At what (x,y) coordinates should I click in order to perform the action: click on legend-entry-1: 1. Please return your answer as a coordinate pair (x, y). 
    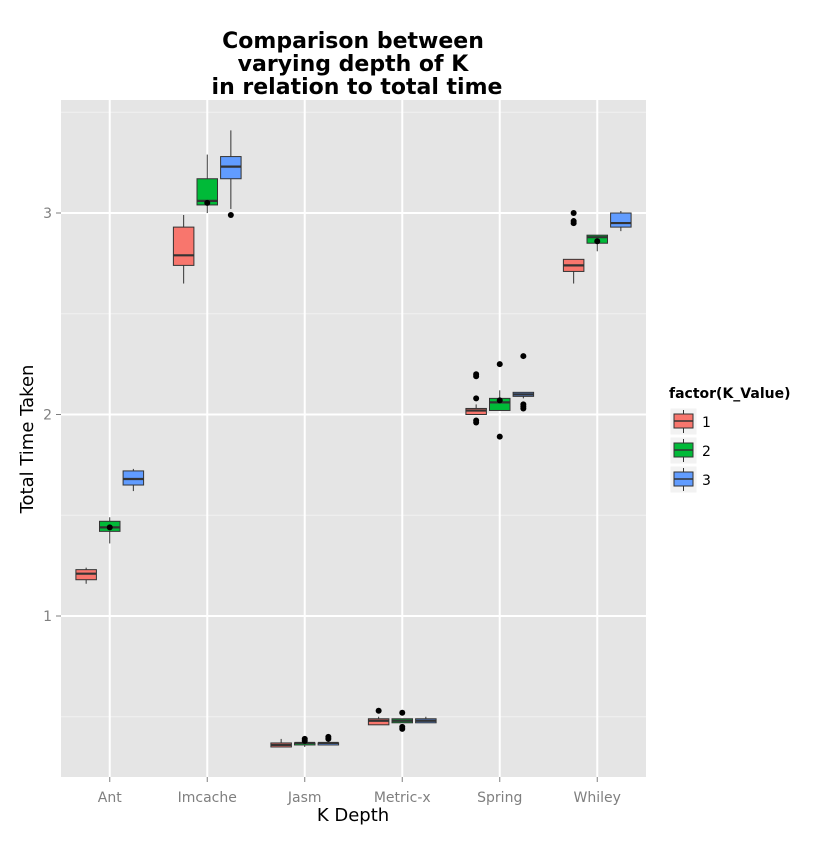
    Looking at the image, I should click on (690, 421).